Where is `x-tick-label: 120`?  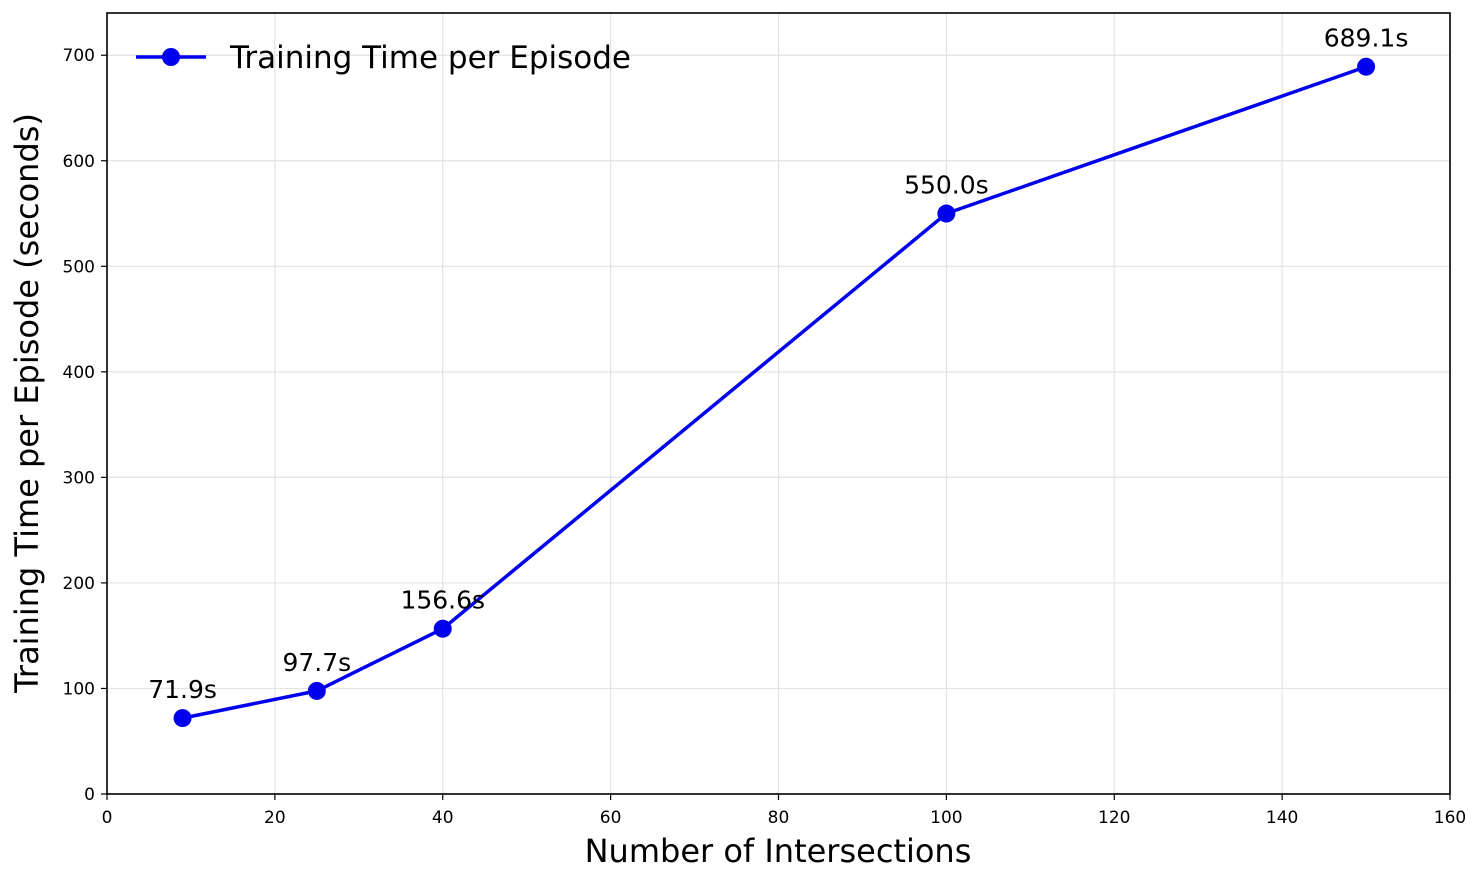
x-tick-label: 120 is located at coordinates (1114, 818).